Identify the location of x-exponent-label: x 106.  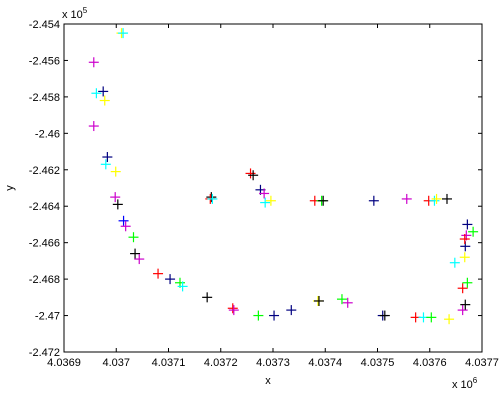
(465, 383).